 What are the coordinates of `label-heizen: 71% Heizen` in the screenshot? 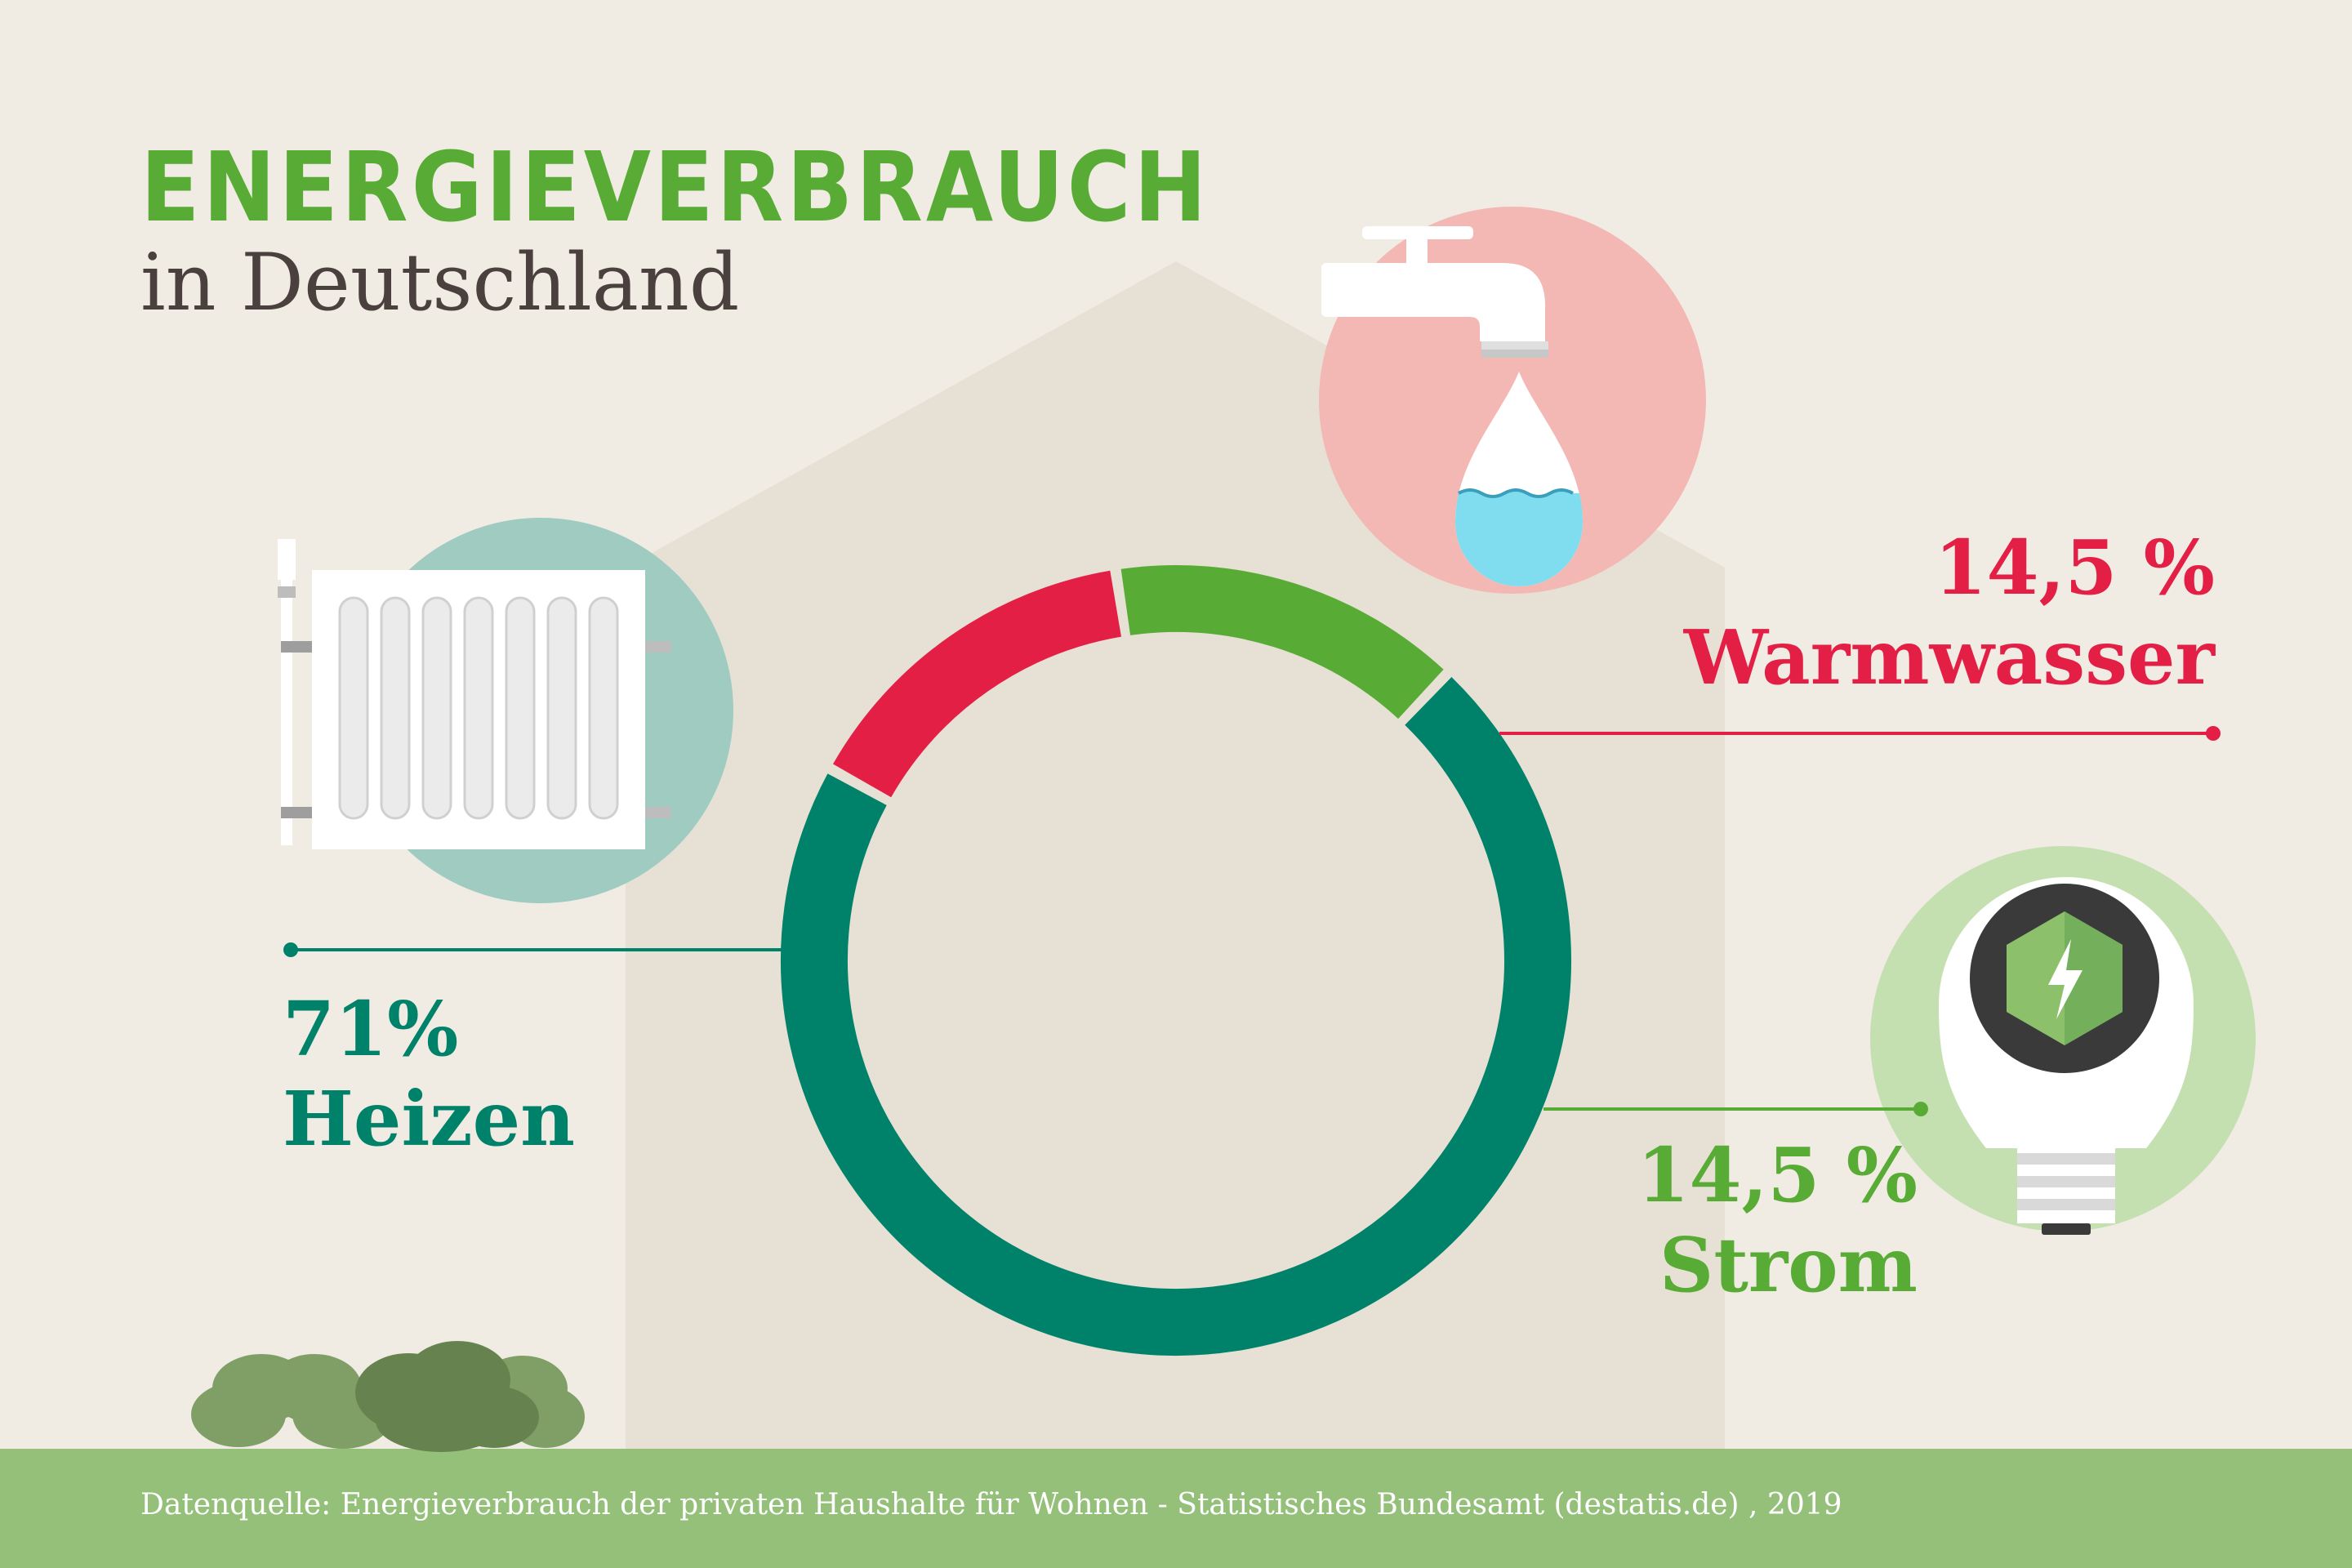 It's located at (429, 1074).